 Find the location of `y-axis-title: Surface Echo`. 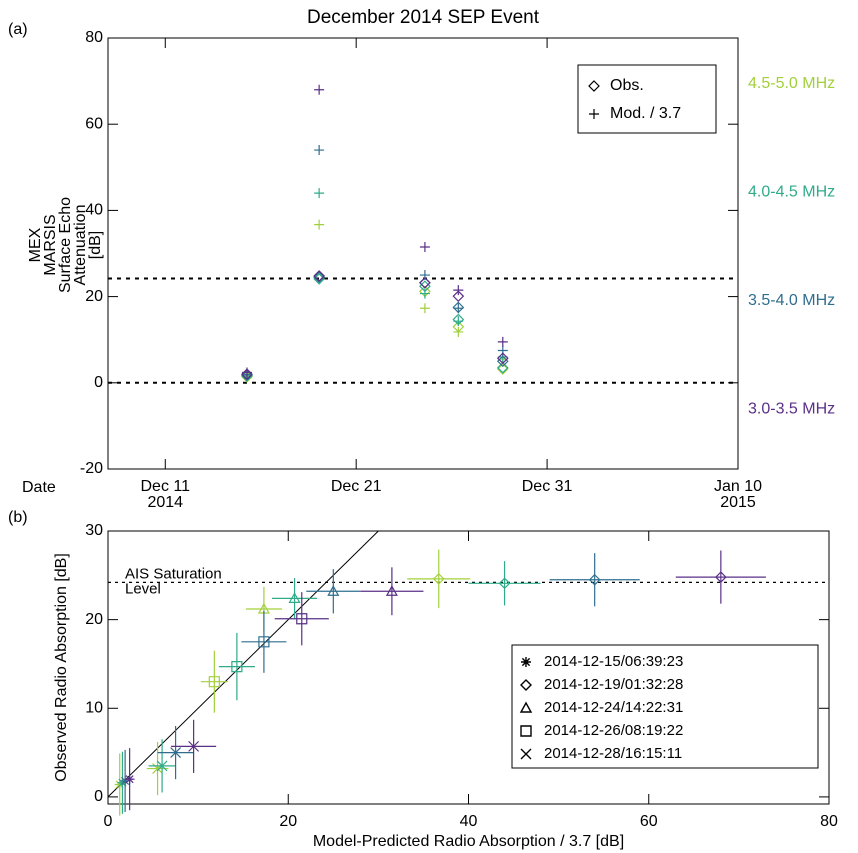

y-axis-title: Surface Echo is located at coordinates (65, 245).